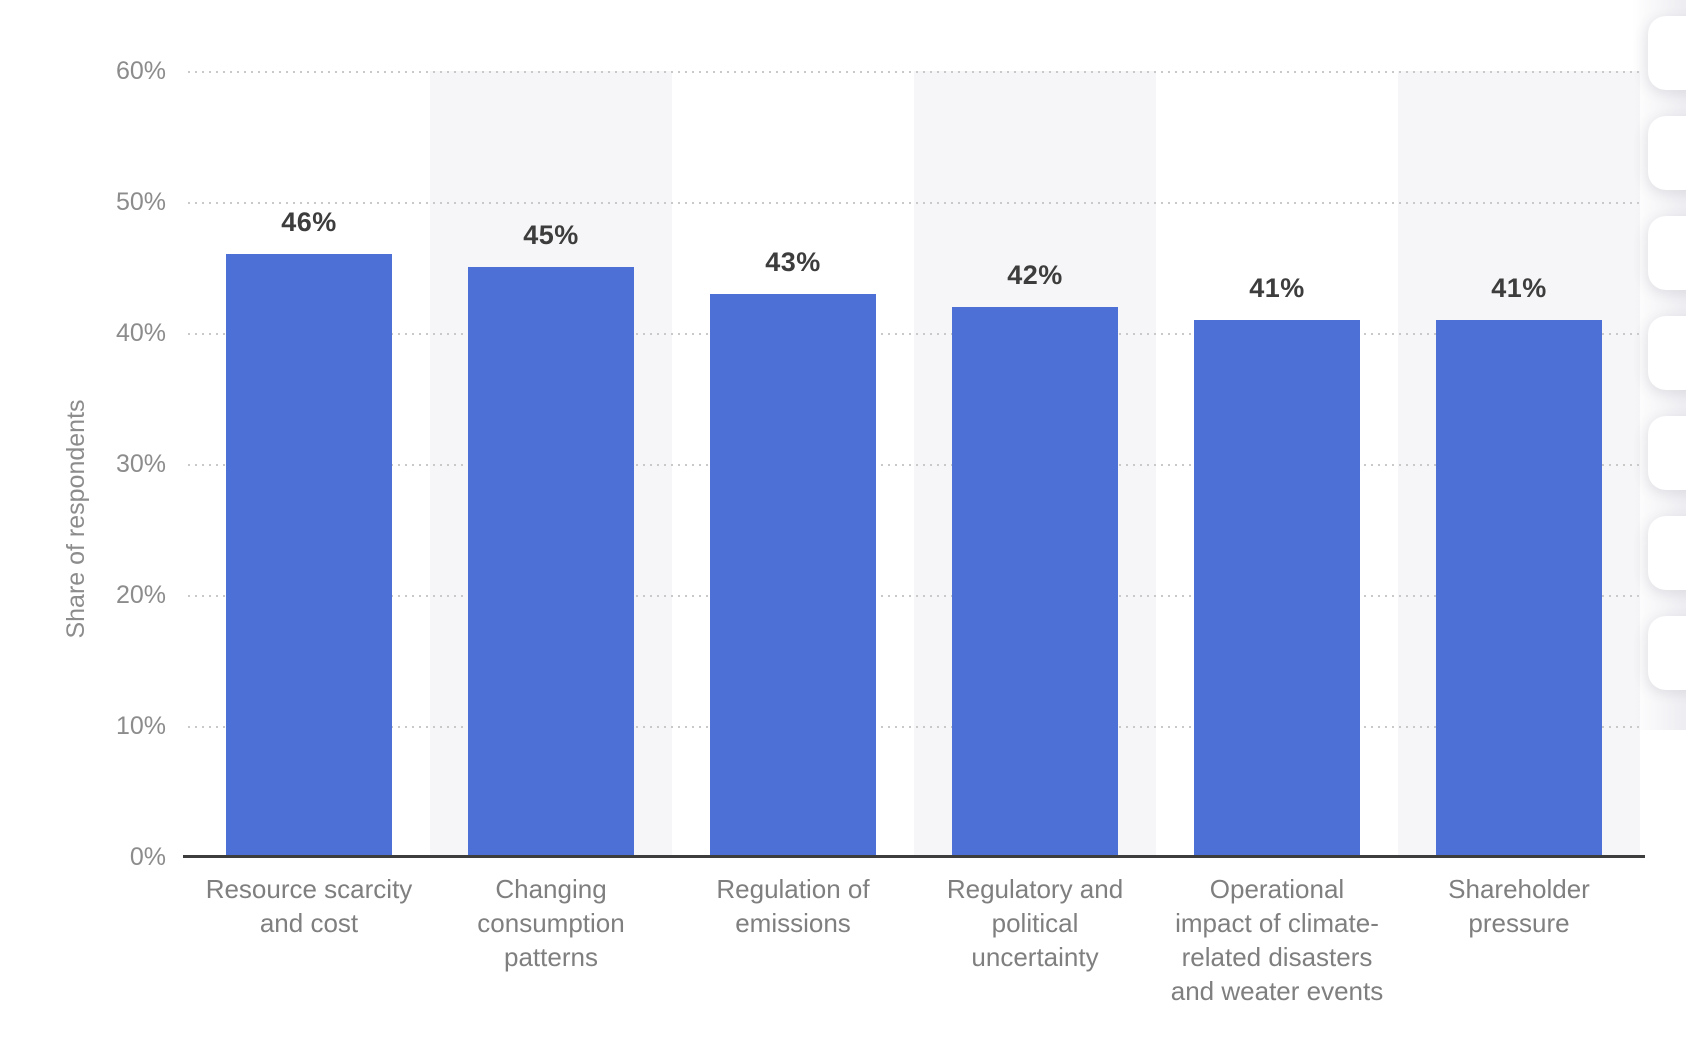  I want to click on bar-column: 45%, so click(551, 464).